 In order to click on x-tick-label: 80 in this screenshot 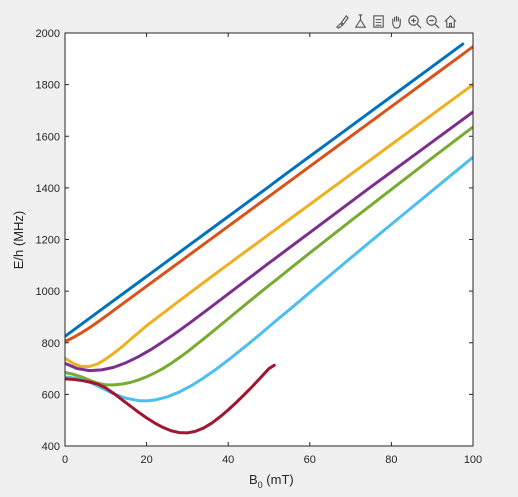, I will do `click(391, 460)`.